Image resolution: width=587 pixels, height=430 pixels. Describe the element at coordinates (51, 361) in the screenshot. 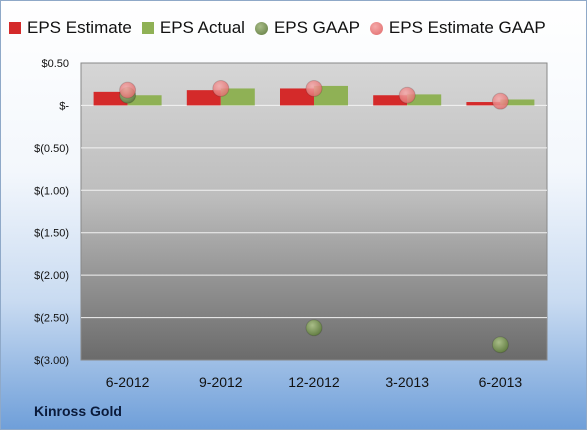

I see `y-tick-label: $(3.00)` at that location.